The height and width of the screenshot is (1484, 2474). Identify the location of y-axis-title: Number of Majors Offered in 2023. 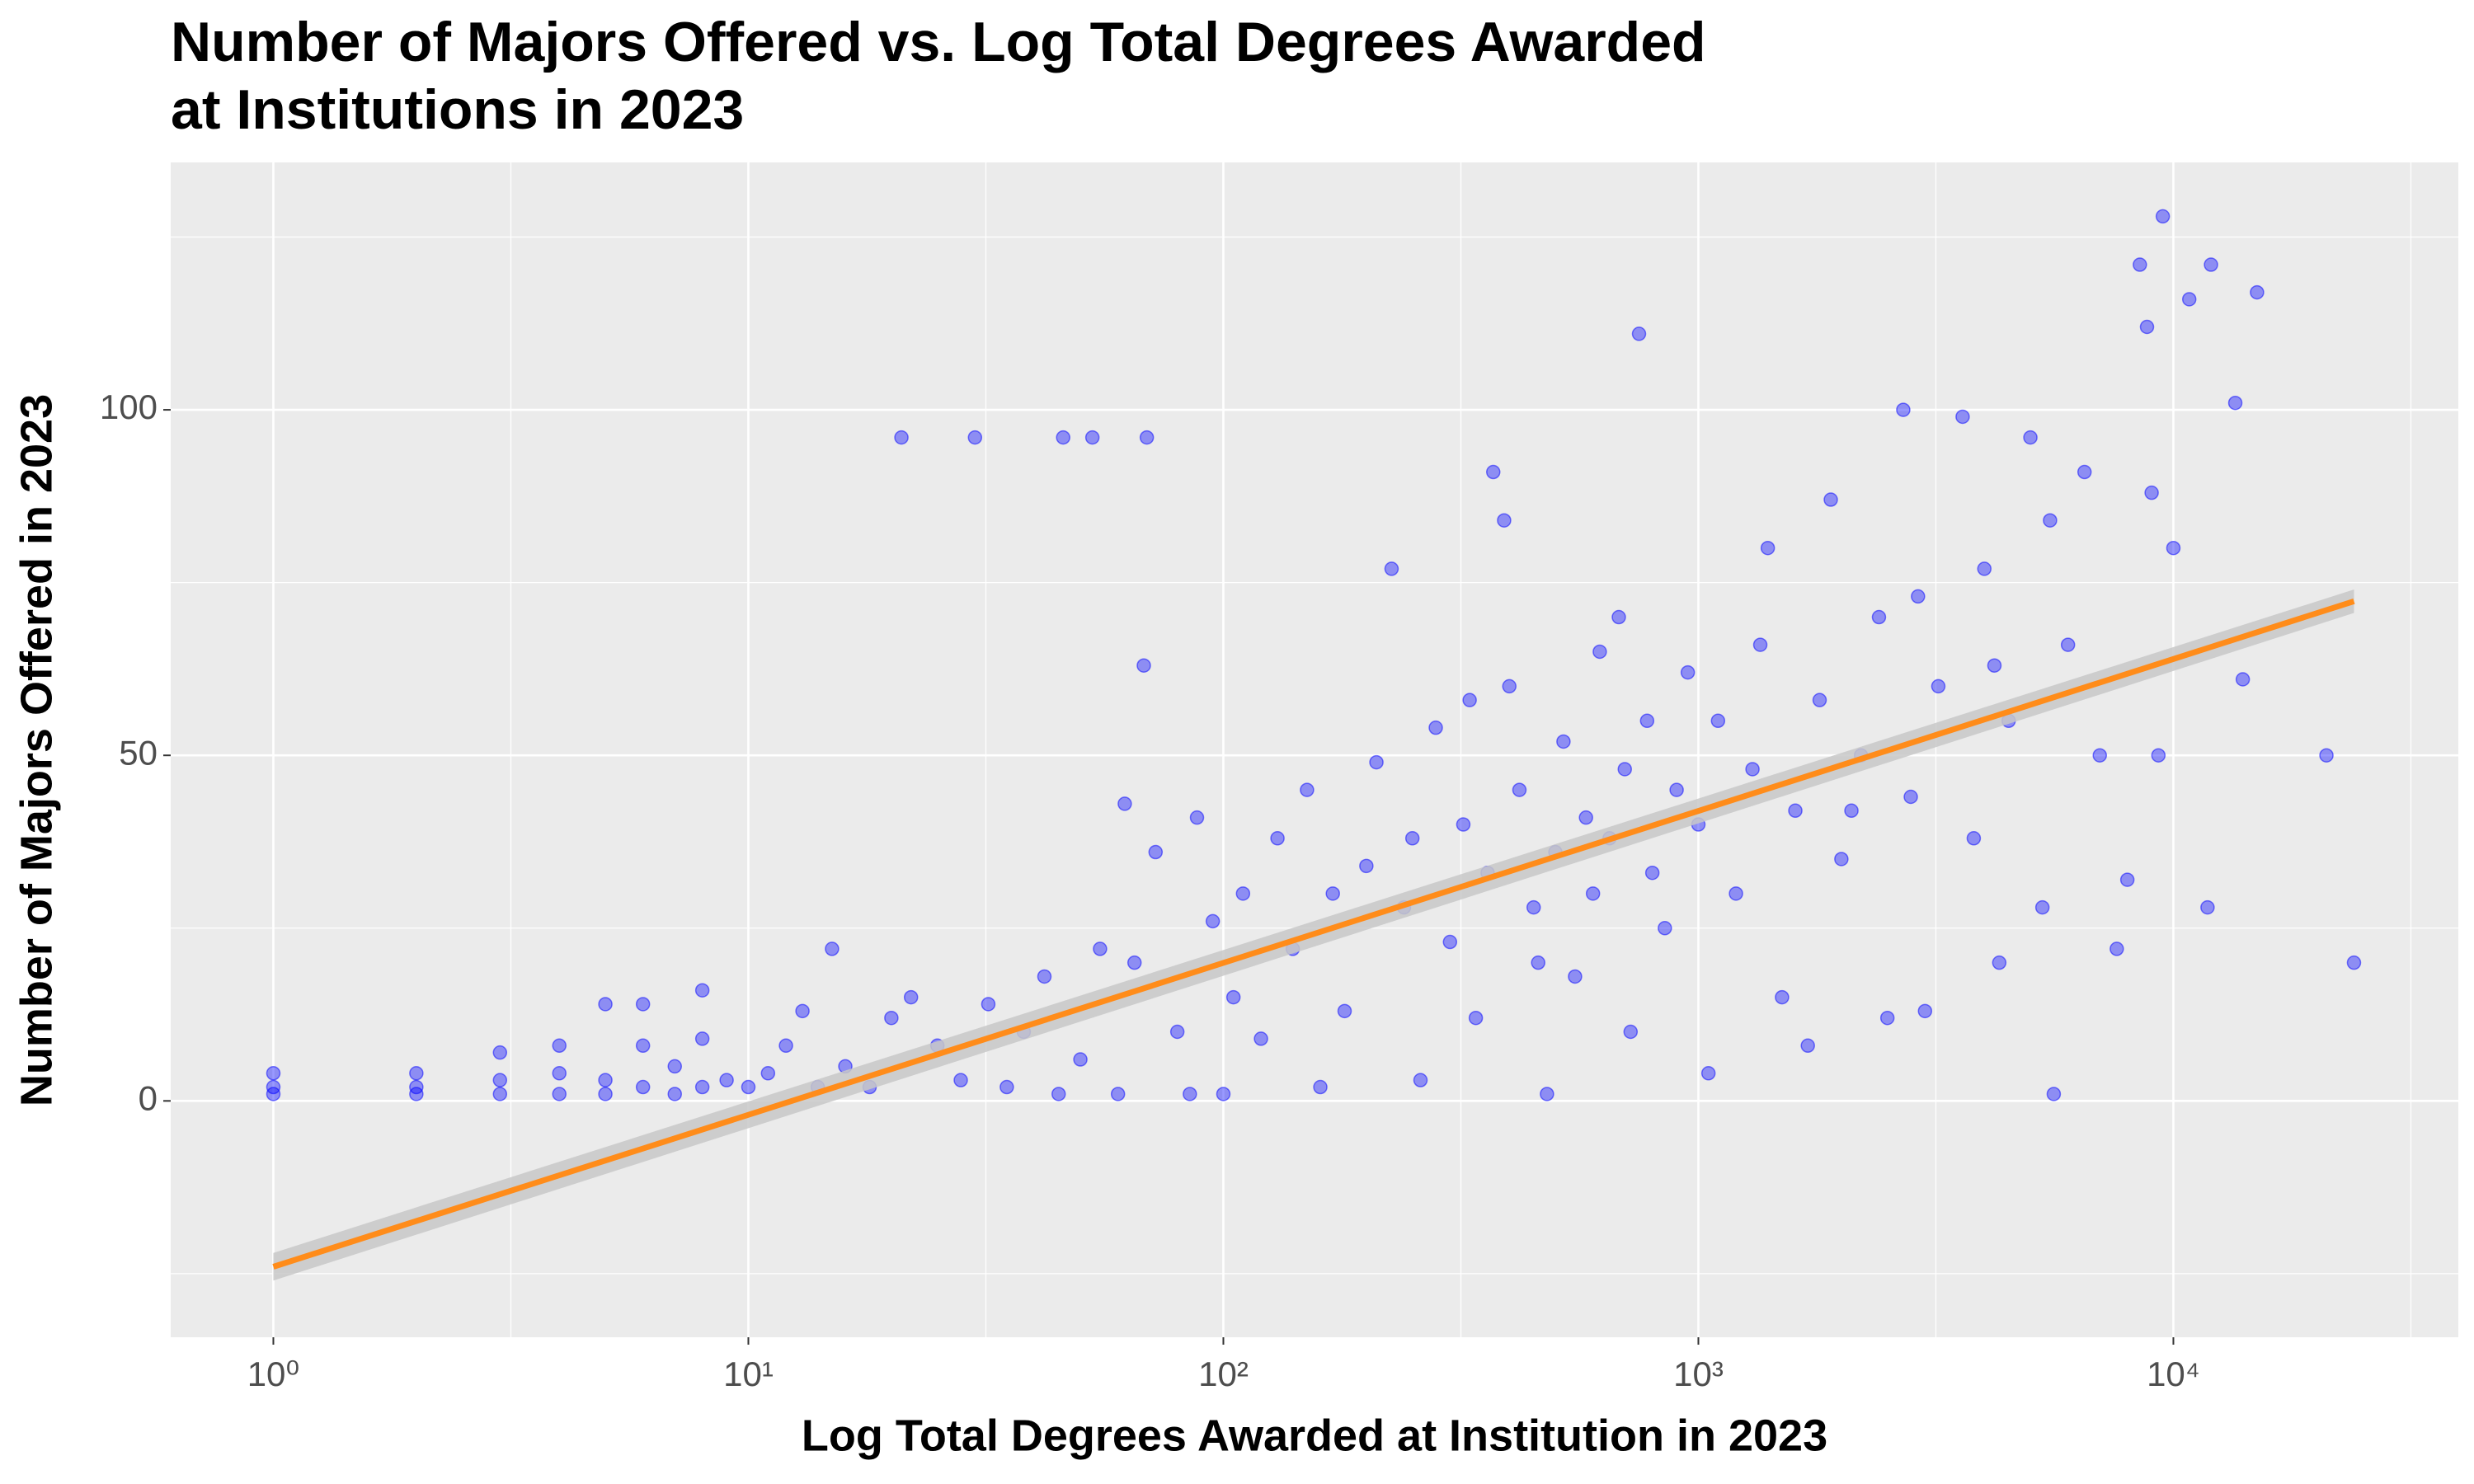
(36, 750).